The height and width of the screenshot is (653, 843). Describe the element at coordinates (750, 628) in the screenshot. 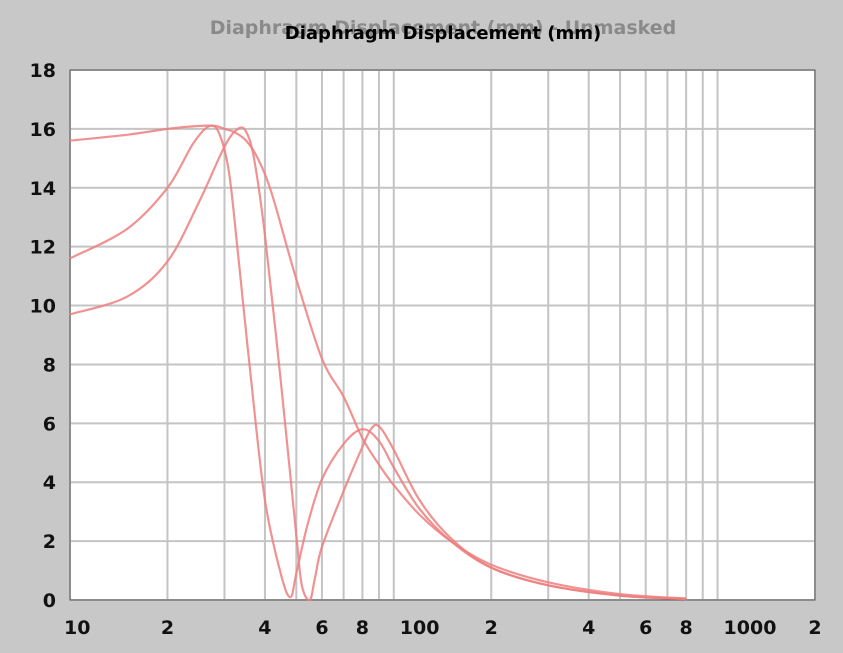

I see `x-tick-label: 1000` at that location.